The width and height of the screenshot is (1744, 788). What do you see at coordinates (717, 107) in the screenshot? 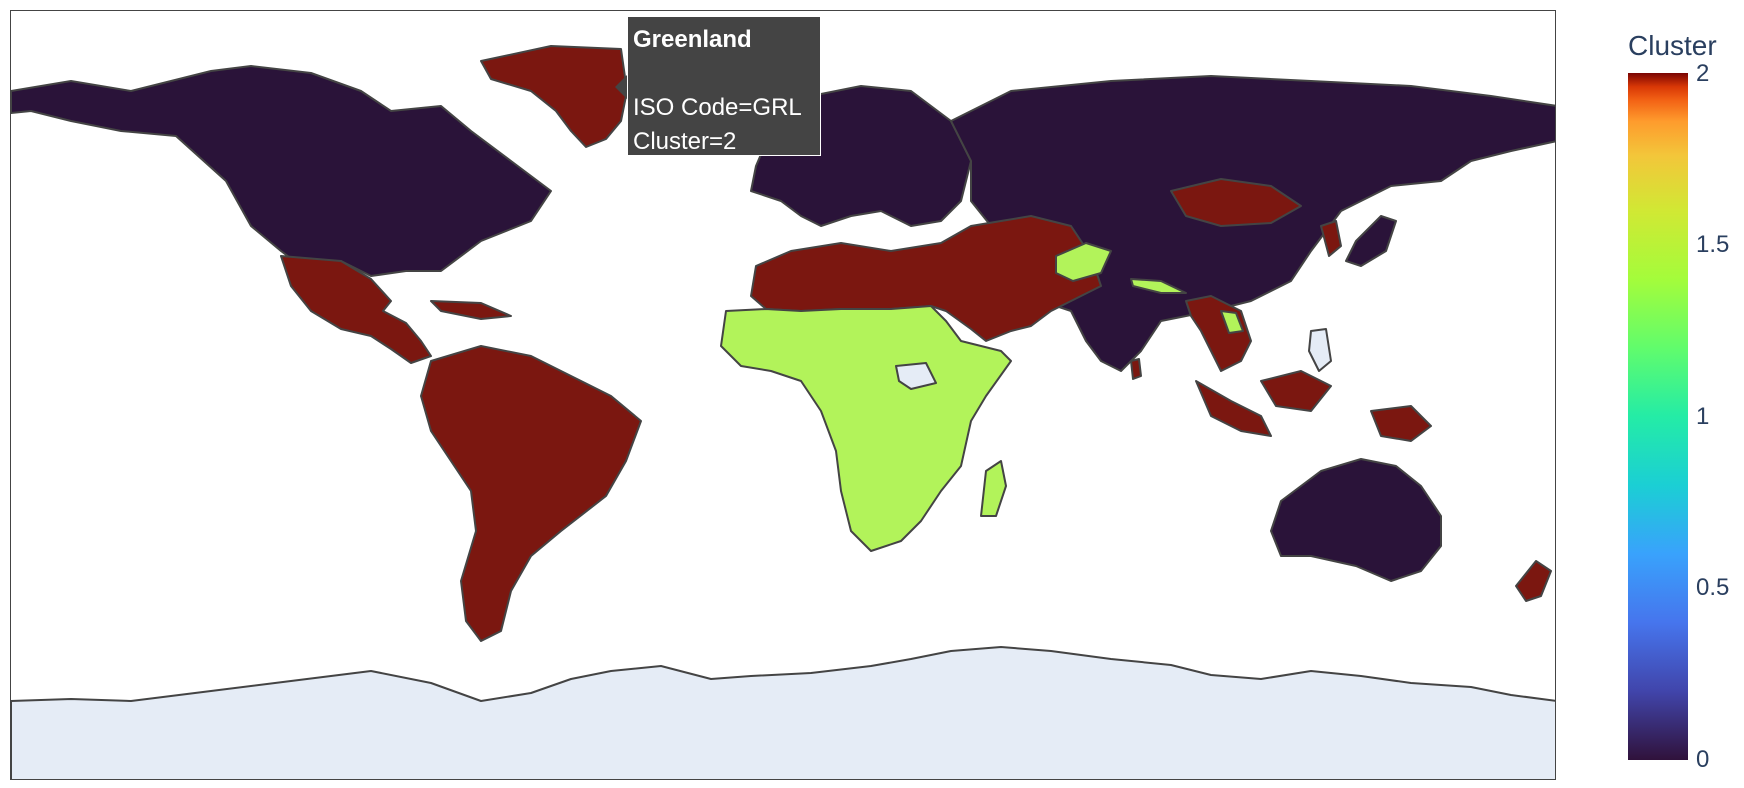
I see `tooltip-iso-code: ISO Code=GRL` at bounding box center [717, 107].